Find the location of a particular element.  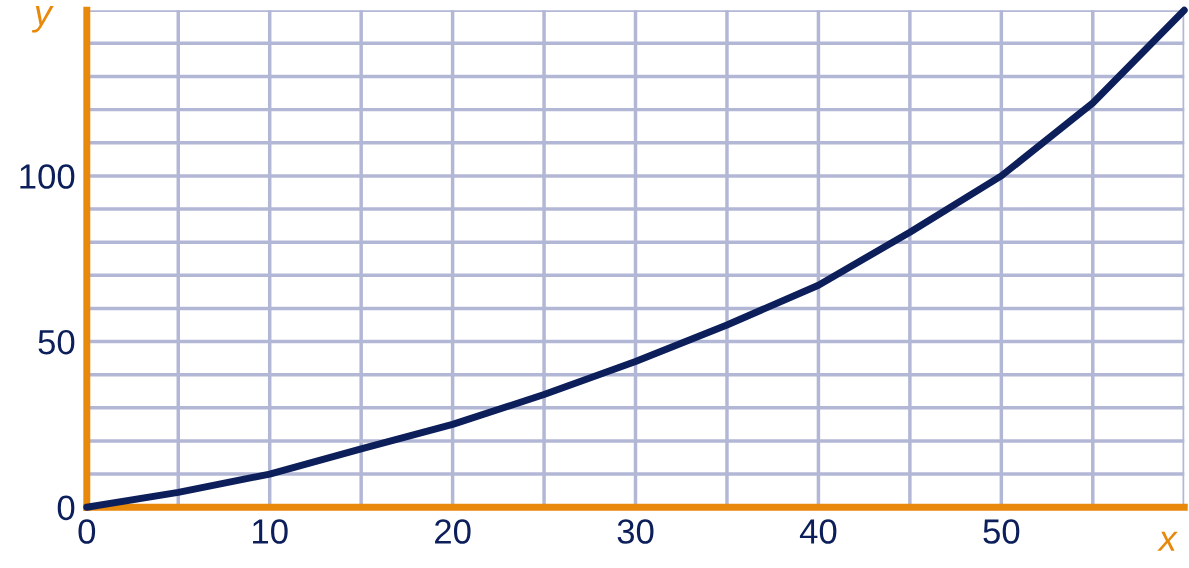

y-axis-title: y is located at coordinates (42, 19).